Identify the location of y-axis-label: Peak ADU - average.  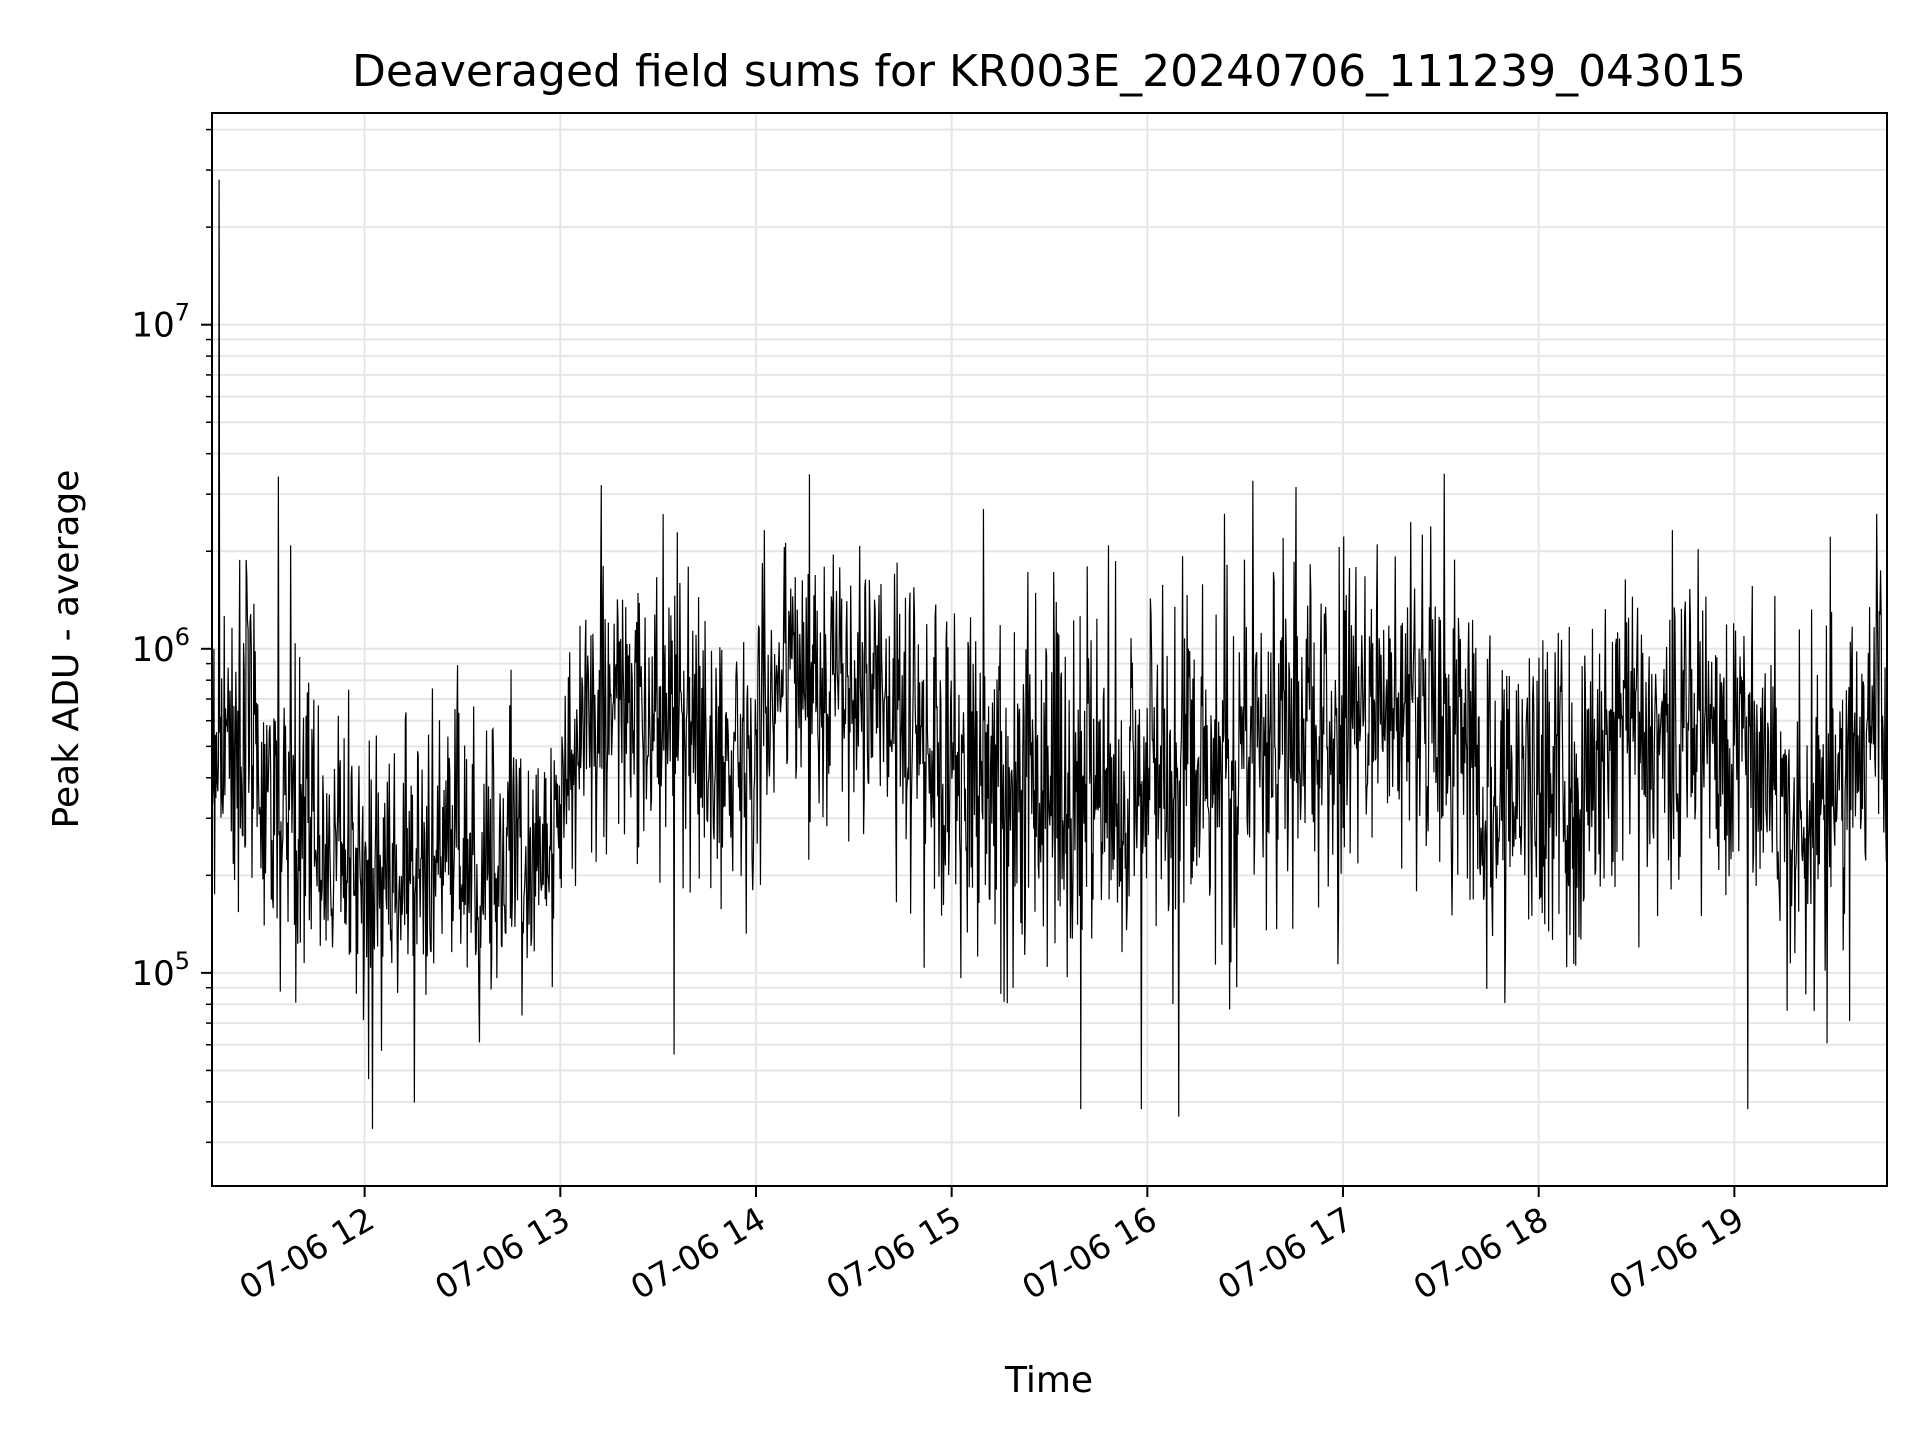
(66, 649).